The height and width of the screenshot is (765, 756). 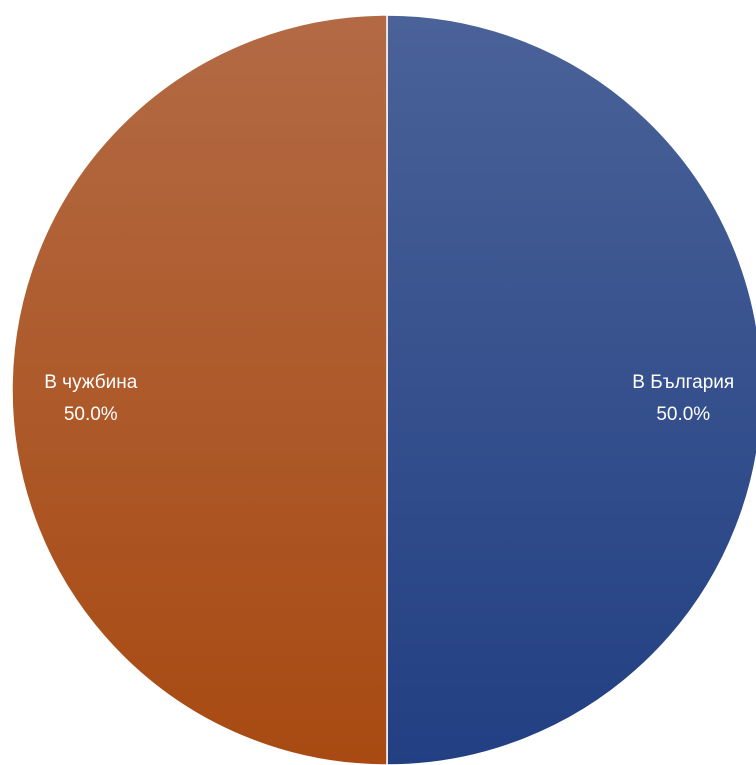 What do you see at coordinates (389, 398) in the screenshot?
I see `pie-labels: В България 50.0% В чужбина 50.0%` at bounding box center [389, 398].